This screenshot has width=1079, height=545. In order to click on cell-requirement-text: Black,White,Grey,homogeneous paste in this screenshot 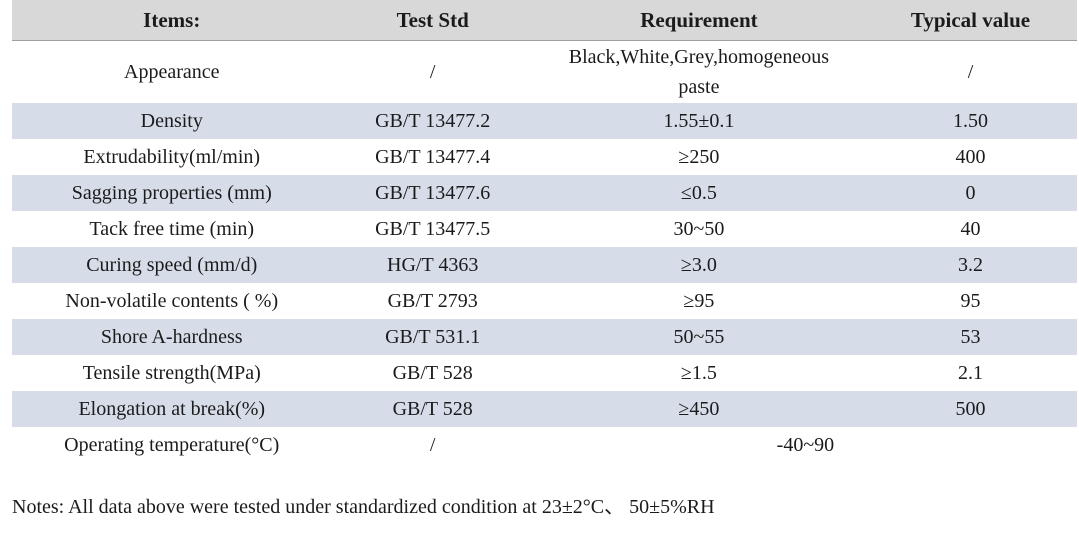, I will do `click(699, 72)`.